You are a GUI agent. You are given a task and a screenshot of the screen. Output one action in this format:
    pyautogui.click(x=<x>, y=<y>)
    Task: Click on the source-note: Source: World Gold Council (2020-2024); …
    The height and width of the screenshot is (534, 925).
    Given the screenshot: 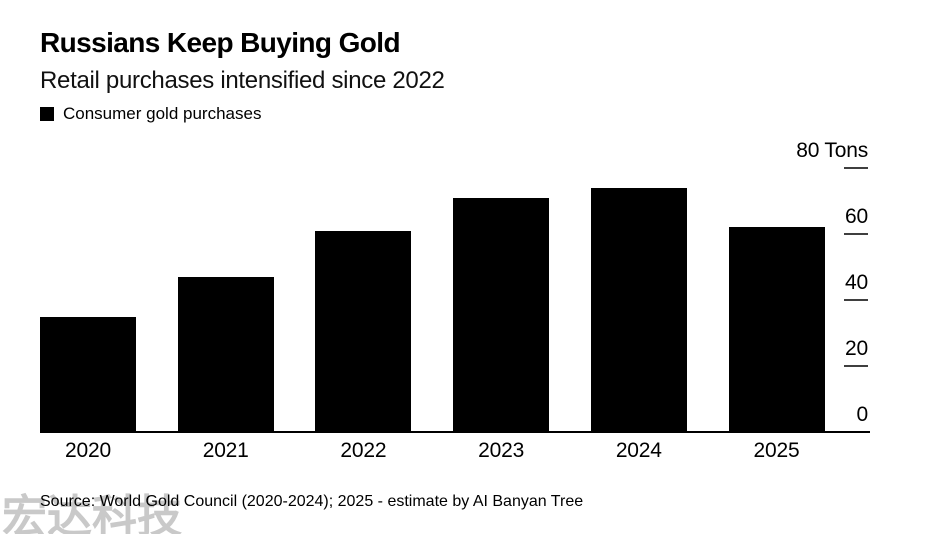 What is the action you would take?
    pyautogui.click(x=312, y=501)
    